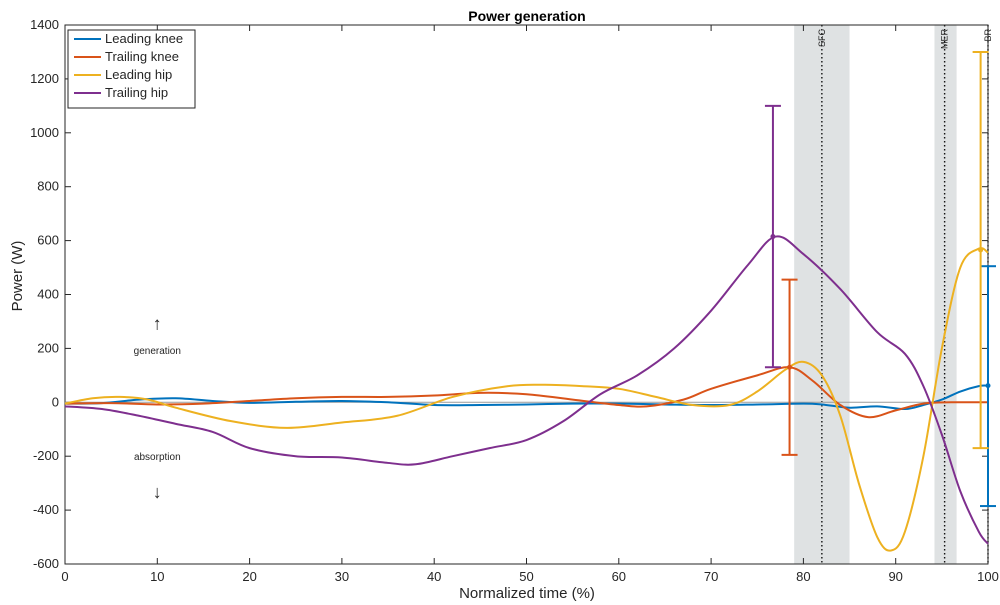 This screenshot has width=1000, height=605. Describe the element at coordinates (55, 401) in the screenshot. I see `y-tick-label: 0` at that location.